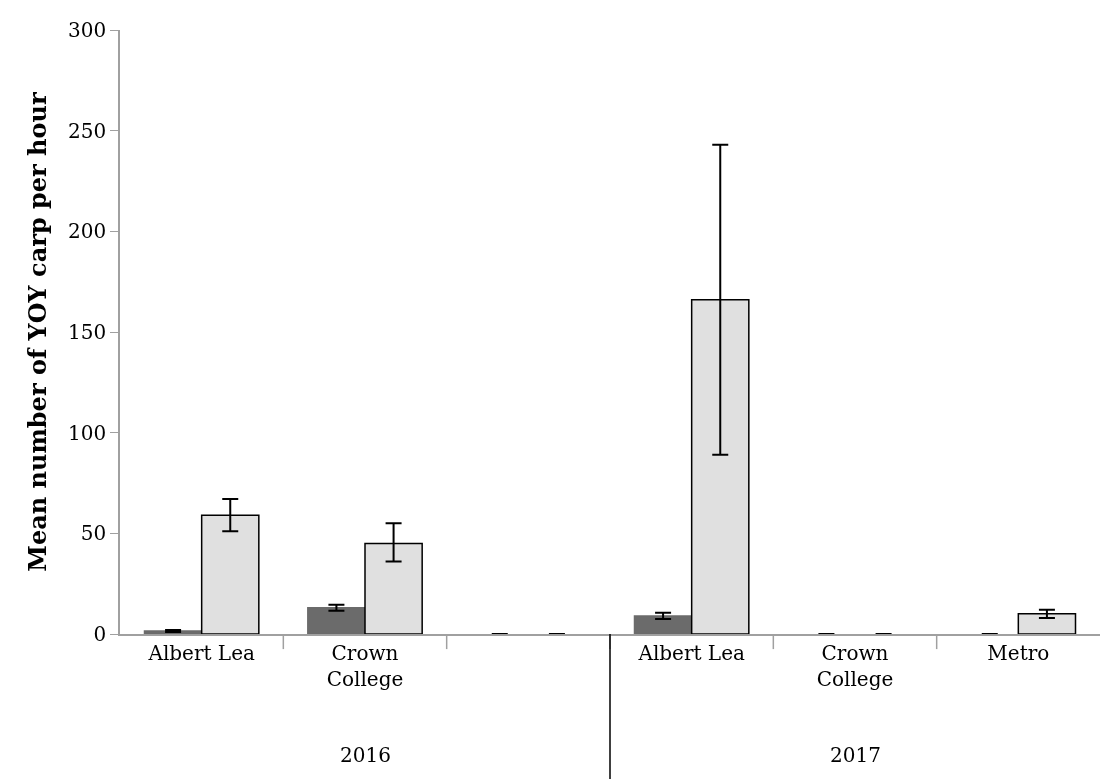 Image resolution: width=1120 pixels, height=784 pixels. Describe the element at coordinates (87, 231) in the screenshot. I see `y-tick-label: 200` at that location.